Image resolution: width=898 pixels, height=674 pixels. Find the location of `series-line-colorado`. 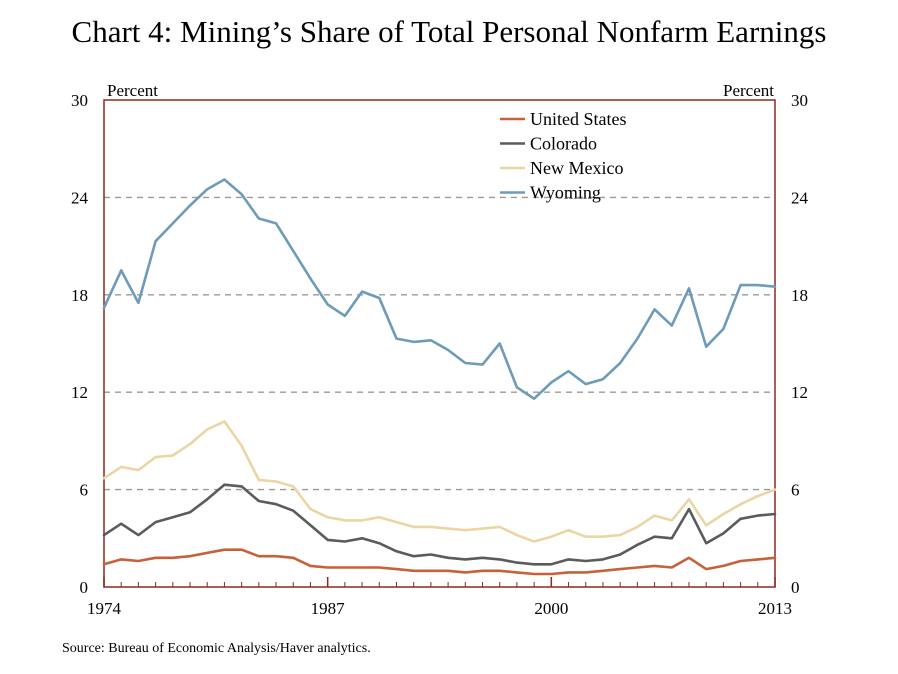

series-line-colorado is located at coordinates (439, 524).